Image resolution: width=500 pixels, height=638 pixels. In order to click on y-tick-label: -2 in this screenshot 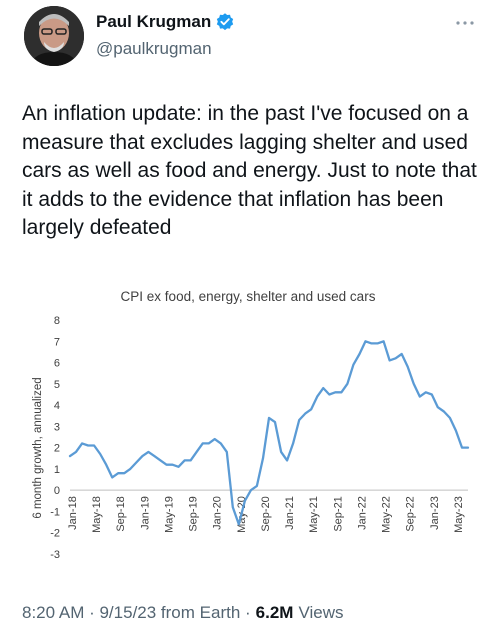, I will do `click(55, 534)`.